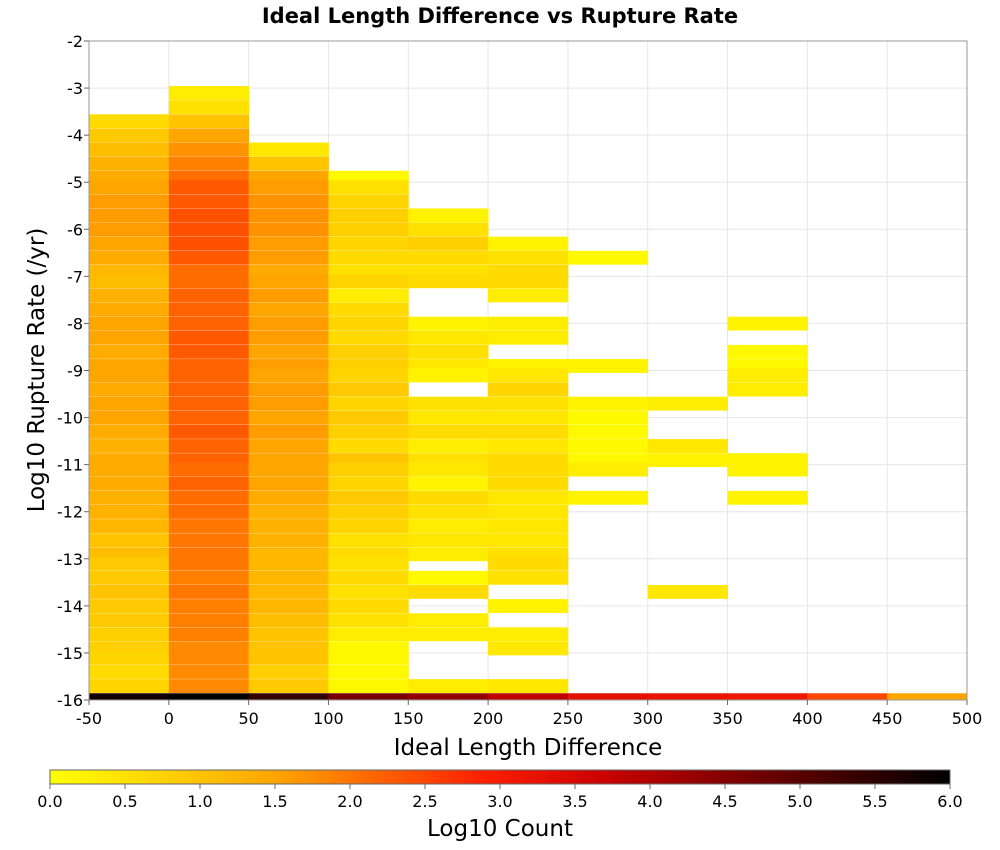 Image resolution: width=1000 pixels, height=850 pixels. I want to click on y-tick-label: -5, so click(75, 182).